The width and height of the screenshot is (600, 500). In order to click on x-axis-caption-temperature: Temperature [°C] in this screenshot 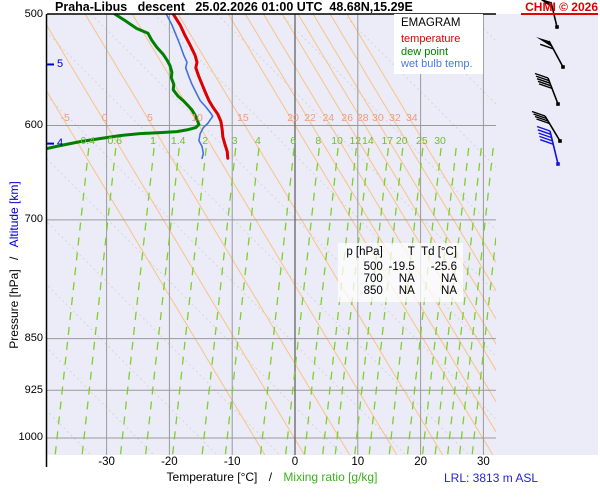, I will do `click(212, 477)`.